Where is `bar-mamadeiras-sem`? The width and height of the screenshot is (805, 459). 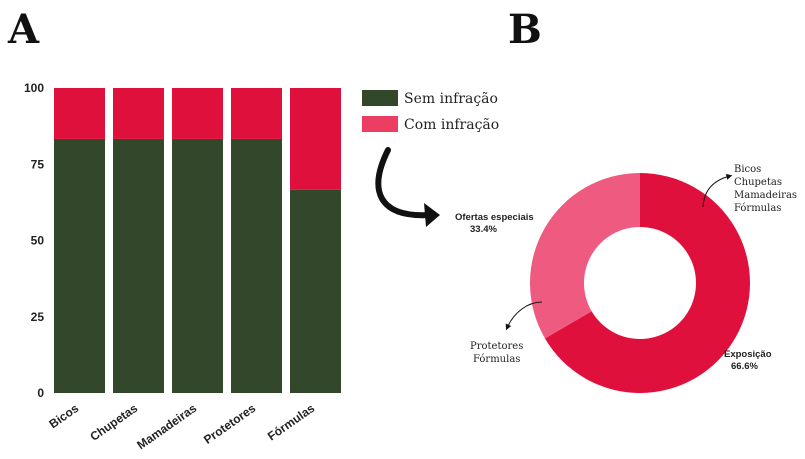 bar-mamadeiras-sem is located at coordinates (197, 265).